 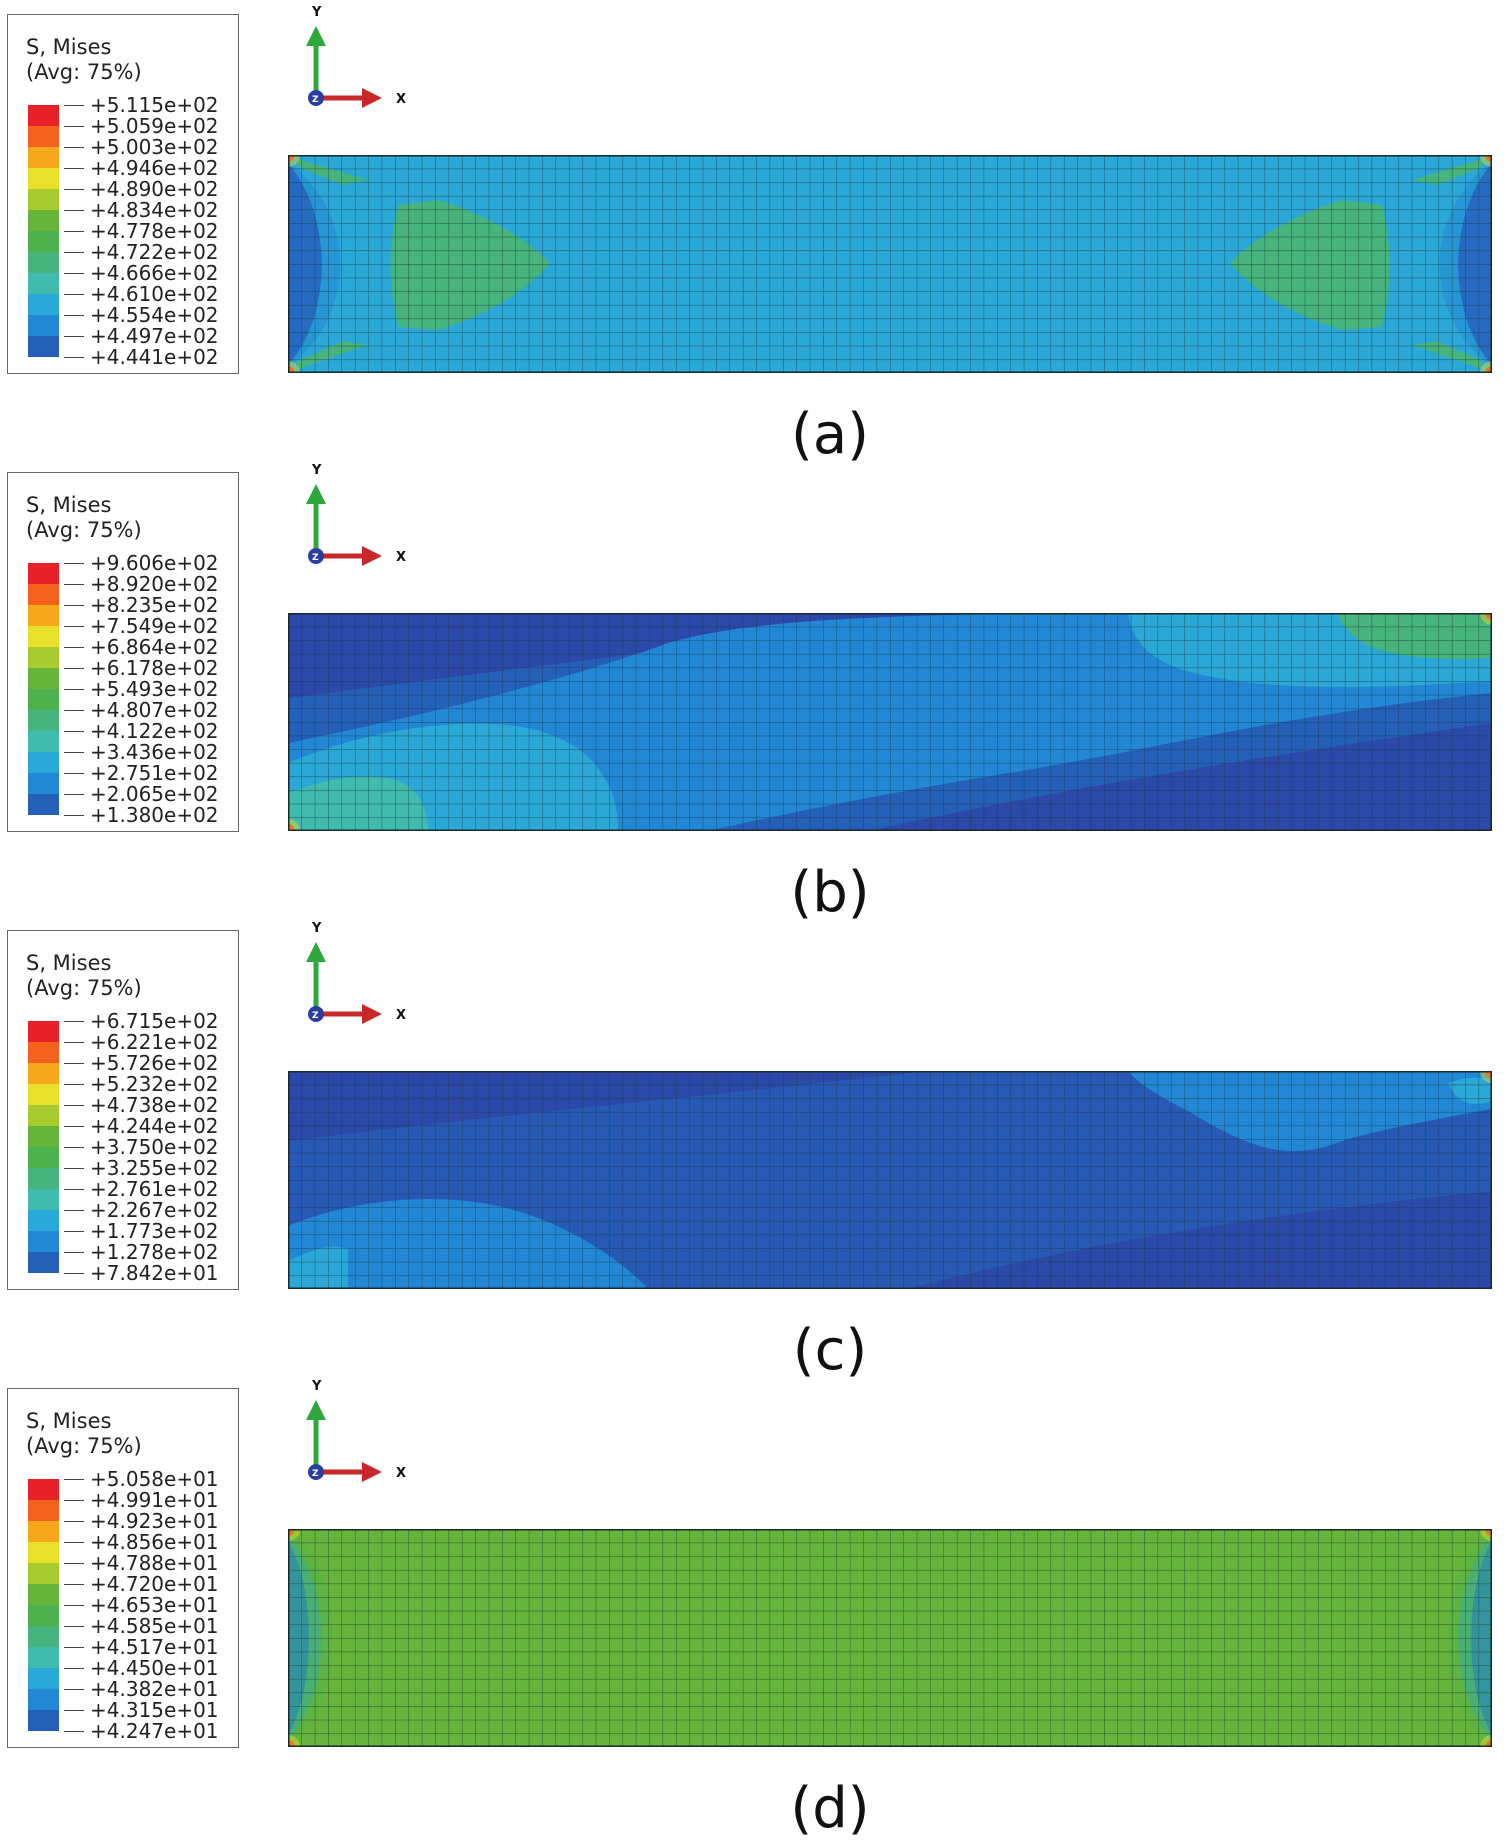 I want to click on stress-contour-plot, so click(x=890, y=1180).